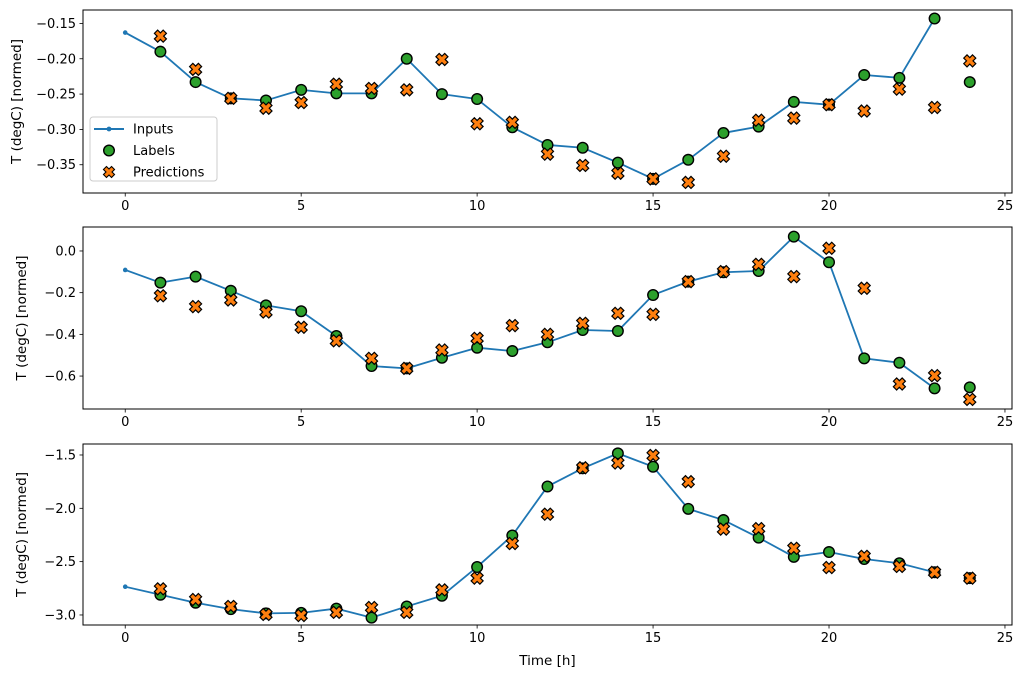  I want to click on predictions-x-swatch, so click(109, 172).